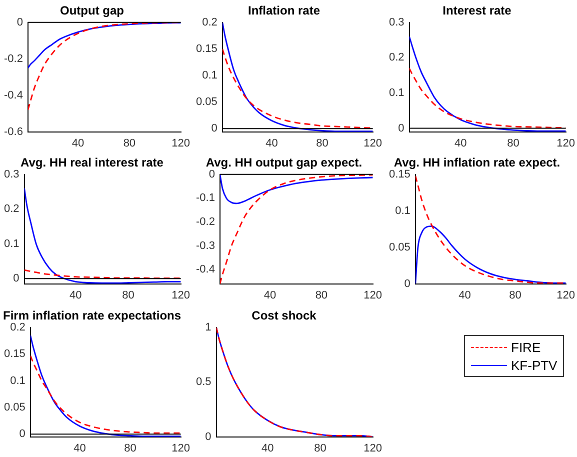 This screenshot has width=577, height=457. Describe the element at coordinates (92, 315) in the screenshot. I see `chart-title: Firm inflation rate expectations` at that location.